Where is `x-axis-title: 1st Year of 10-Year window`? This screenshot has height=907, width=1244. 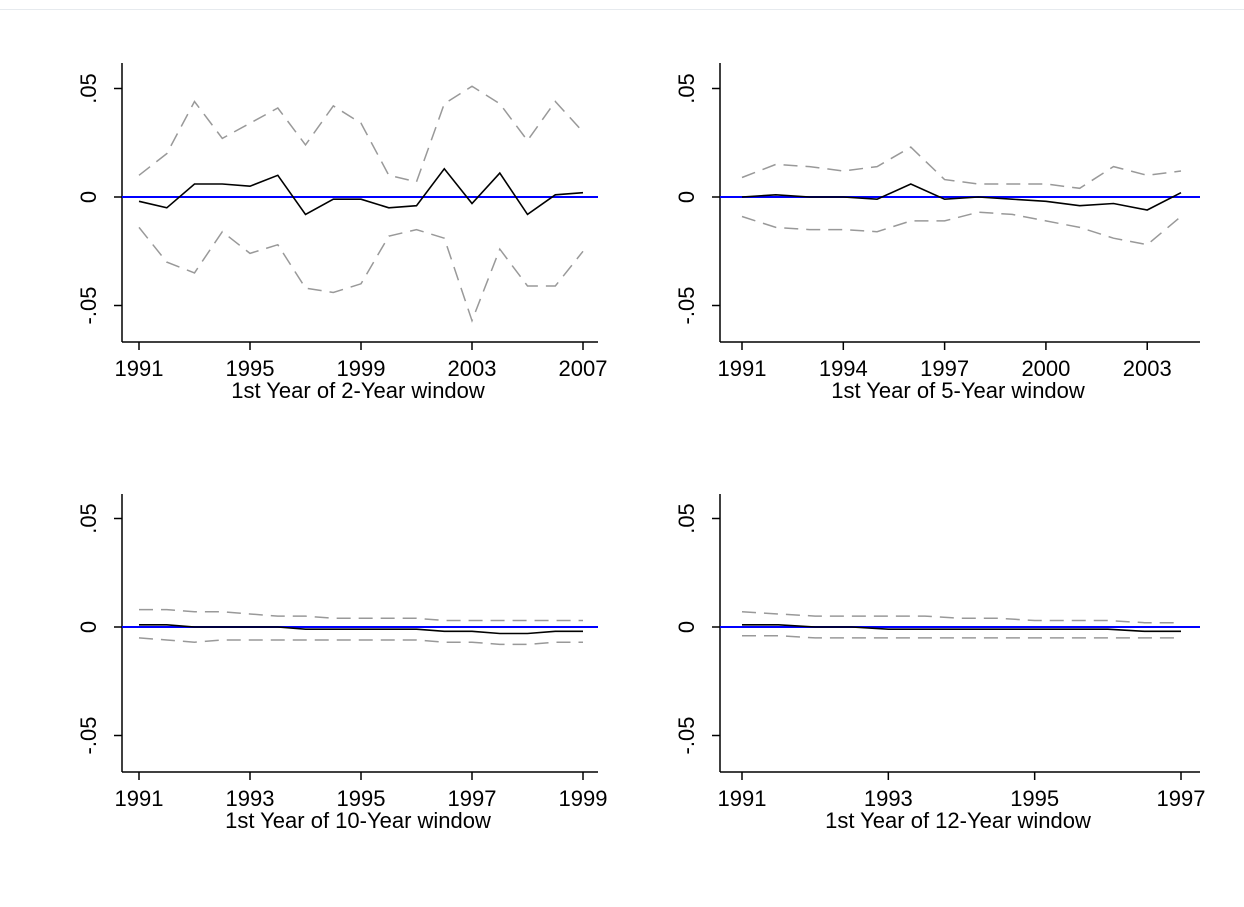 x-axis-title: 1st Year of 10-Year window is located at coordinates (358, 820).